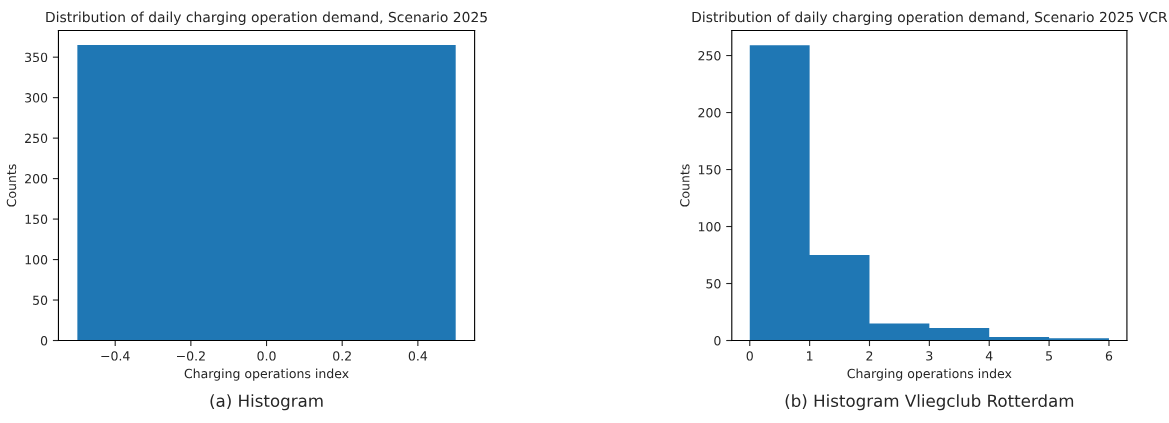 The height and width of the screenshot is (423, 1169). Describe the element at coordinates (266, 356) in the screenshot. I see `x-tick-label: 0.0` at that location.